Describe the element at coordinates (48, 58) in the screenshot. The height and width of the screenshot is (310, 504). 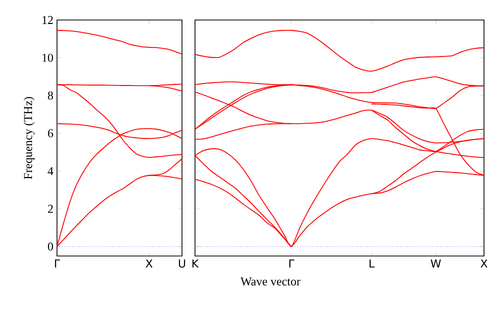
I see `y-tick-label: 10` at that location.